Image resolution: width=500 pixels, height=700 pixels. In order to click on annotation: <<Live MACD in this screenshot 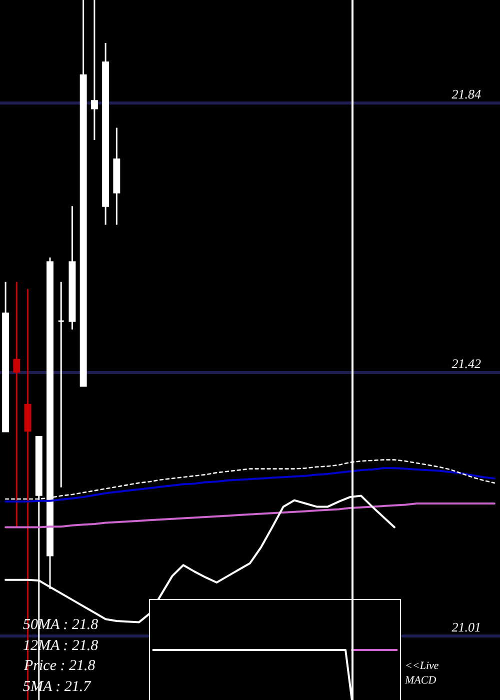, I will do `click(421, 673)`.